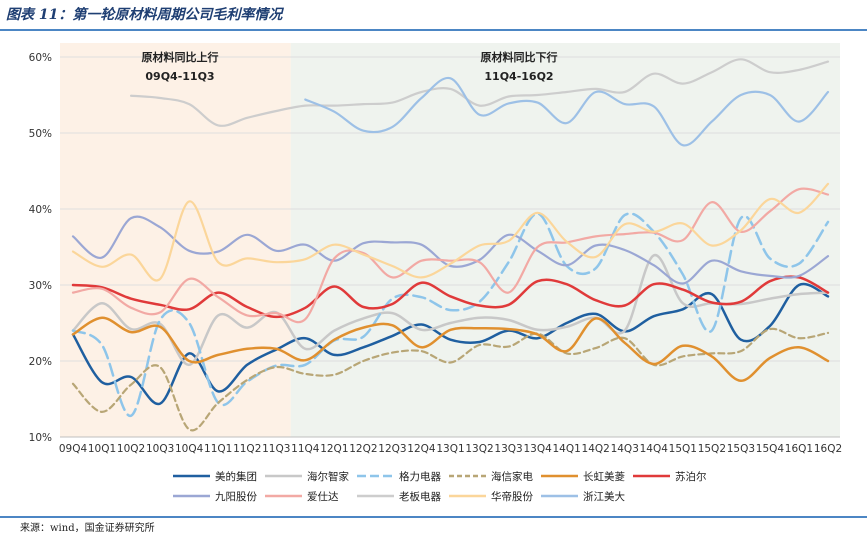 The height and width of the screenshot is (537, 867). Describe the element at coordinates (131, 449) in the screenshot. I see `x-tick-label: 10Q2` at that location.